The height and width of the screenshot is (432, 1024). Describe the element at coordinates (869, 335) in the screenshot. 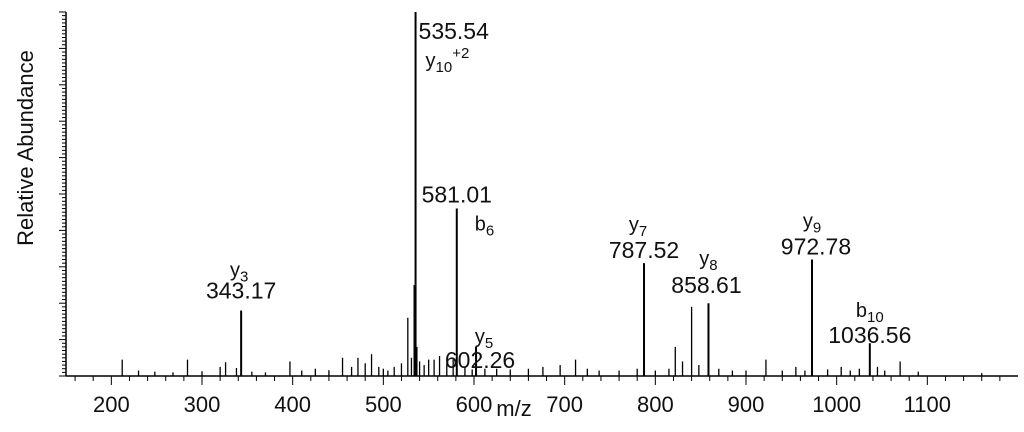

I see `peak-mz-label: 1036.56` at that location.